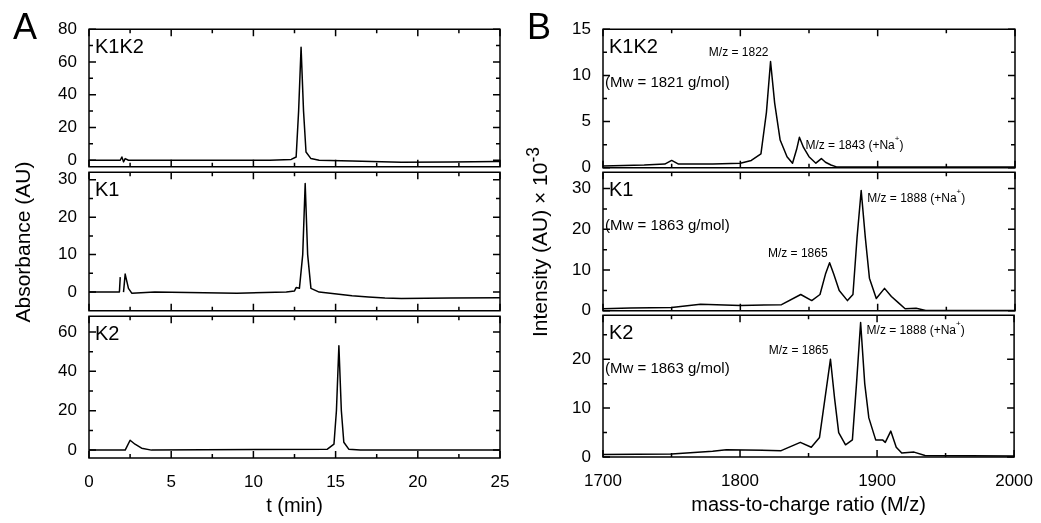 This screenshot has height=523, width=1041. Describe the element at coordinates (336, 481) in the screenshot. I see `x-tick-label: 15` at that location.